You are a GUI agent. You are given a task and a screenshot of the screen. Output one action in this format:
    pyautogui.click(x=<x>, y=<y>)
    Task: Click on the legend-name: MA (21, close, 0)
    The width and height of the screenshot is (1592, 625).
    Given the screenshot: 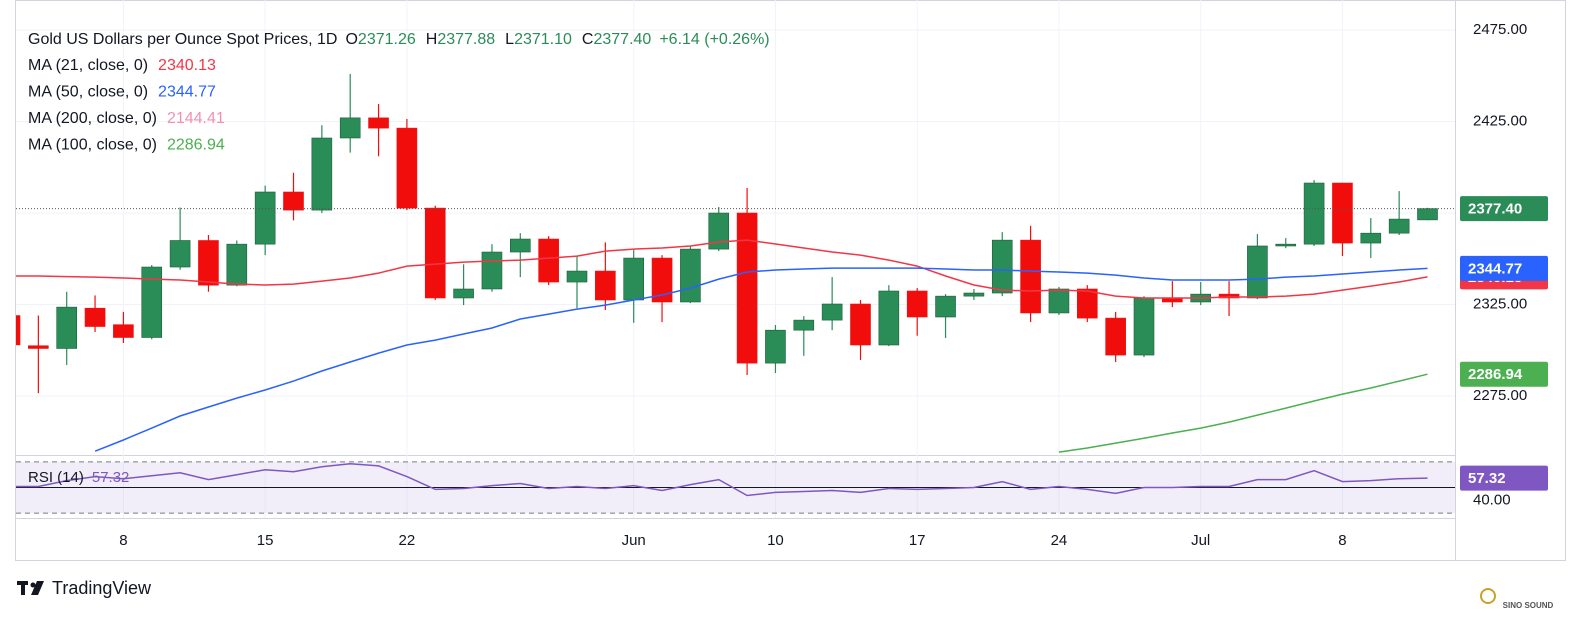 What is the action you would take?
    pyautogui.click(x=88, y=65)
    